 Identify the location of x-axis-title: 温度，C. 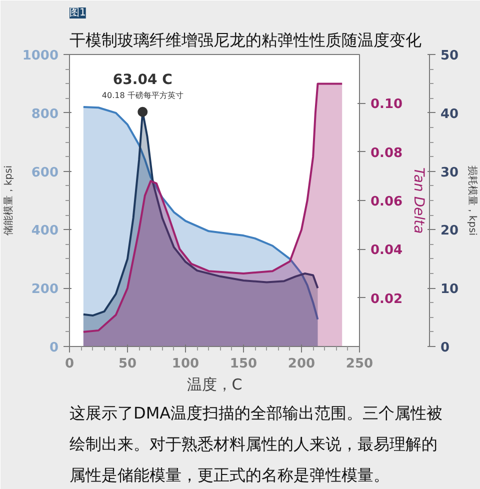
(214, 385).